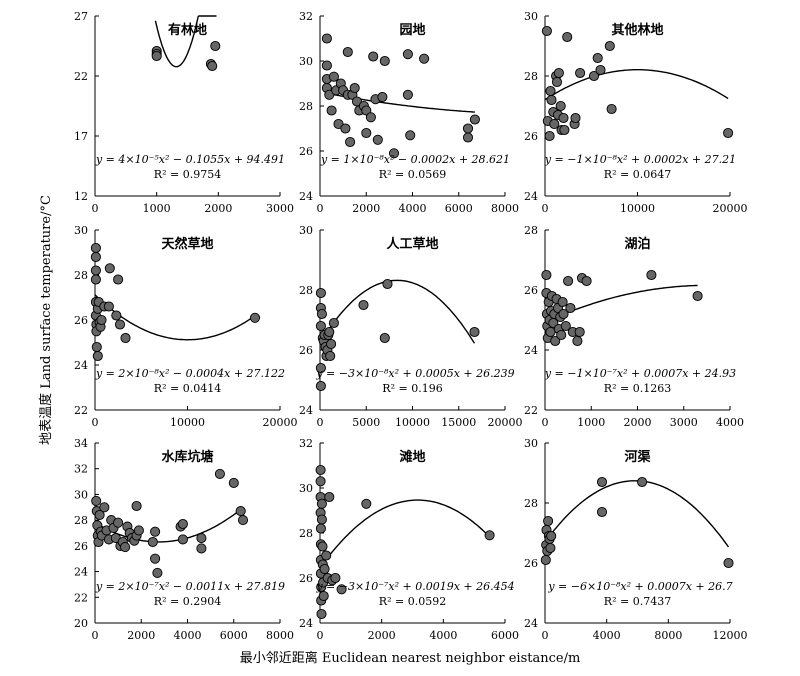 Image resolution: width=800 pixels, height=676 pixels. I want to click on y-tick-label: 27, so click(81, 16).